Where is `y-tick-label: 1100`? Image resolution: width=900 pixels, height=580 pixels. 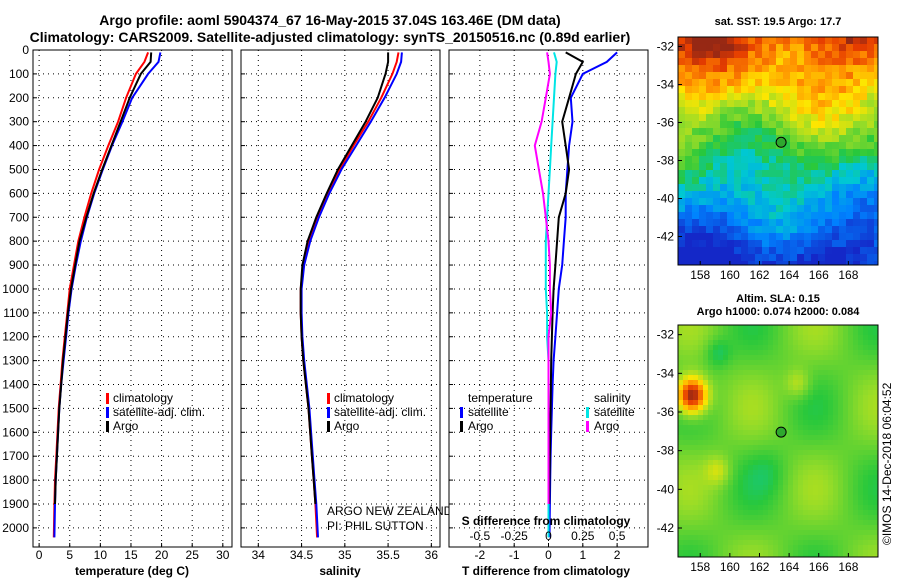
y-tick-label: 1100 is located at coordinates (16, 313).